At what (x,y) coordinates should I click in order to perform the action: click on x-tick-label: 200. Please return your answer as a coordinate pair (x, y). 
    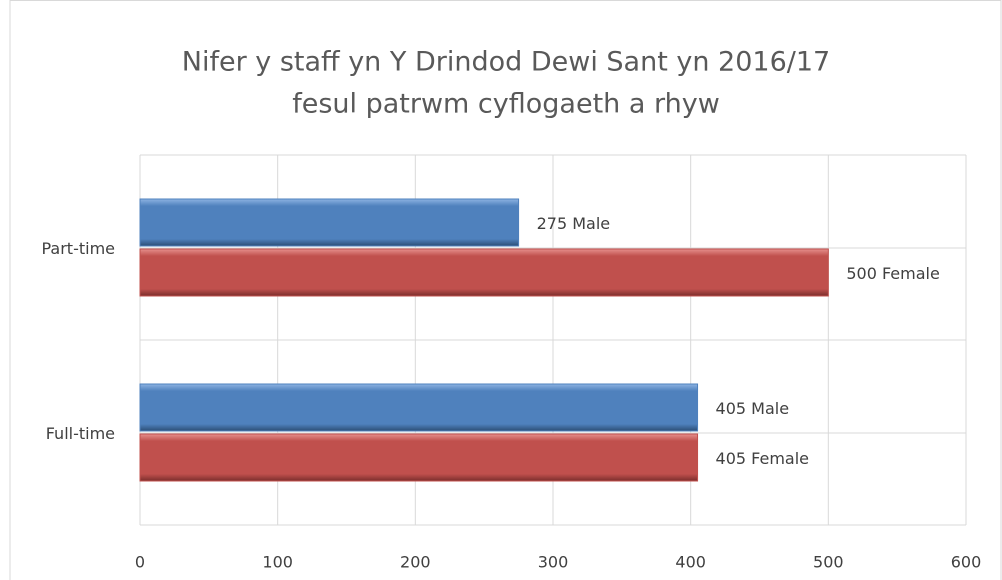
    Looking at the image, I should click on (415, 562).